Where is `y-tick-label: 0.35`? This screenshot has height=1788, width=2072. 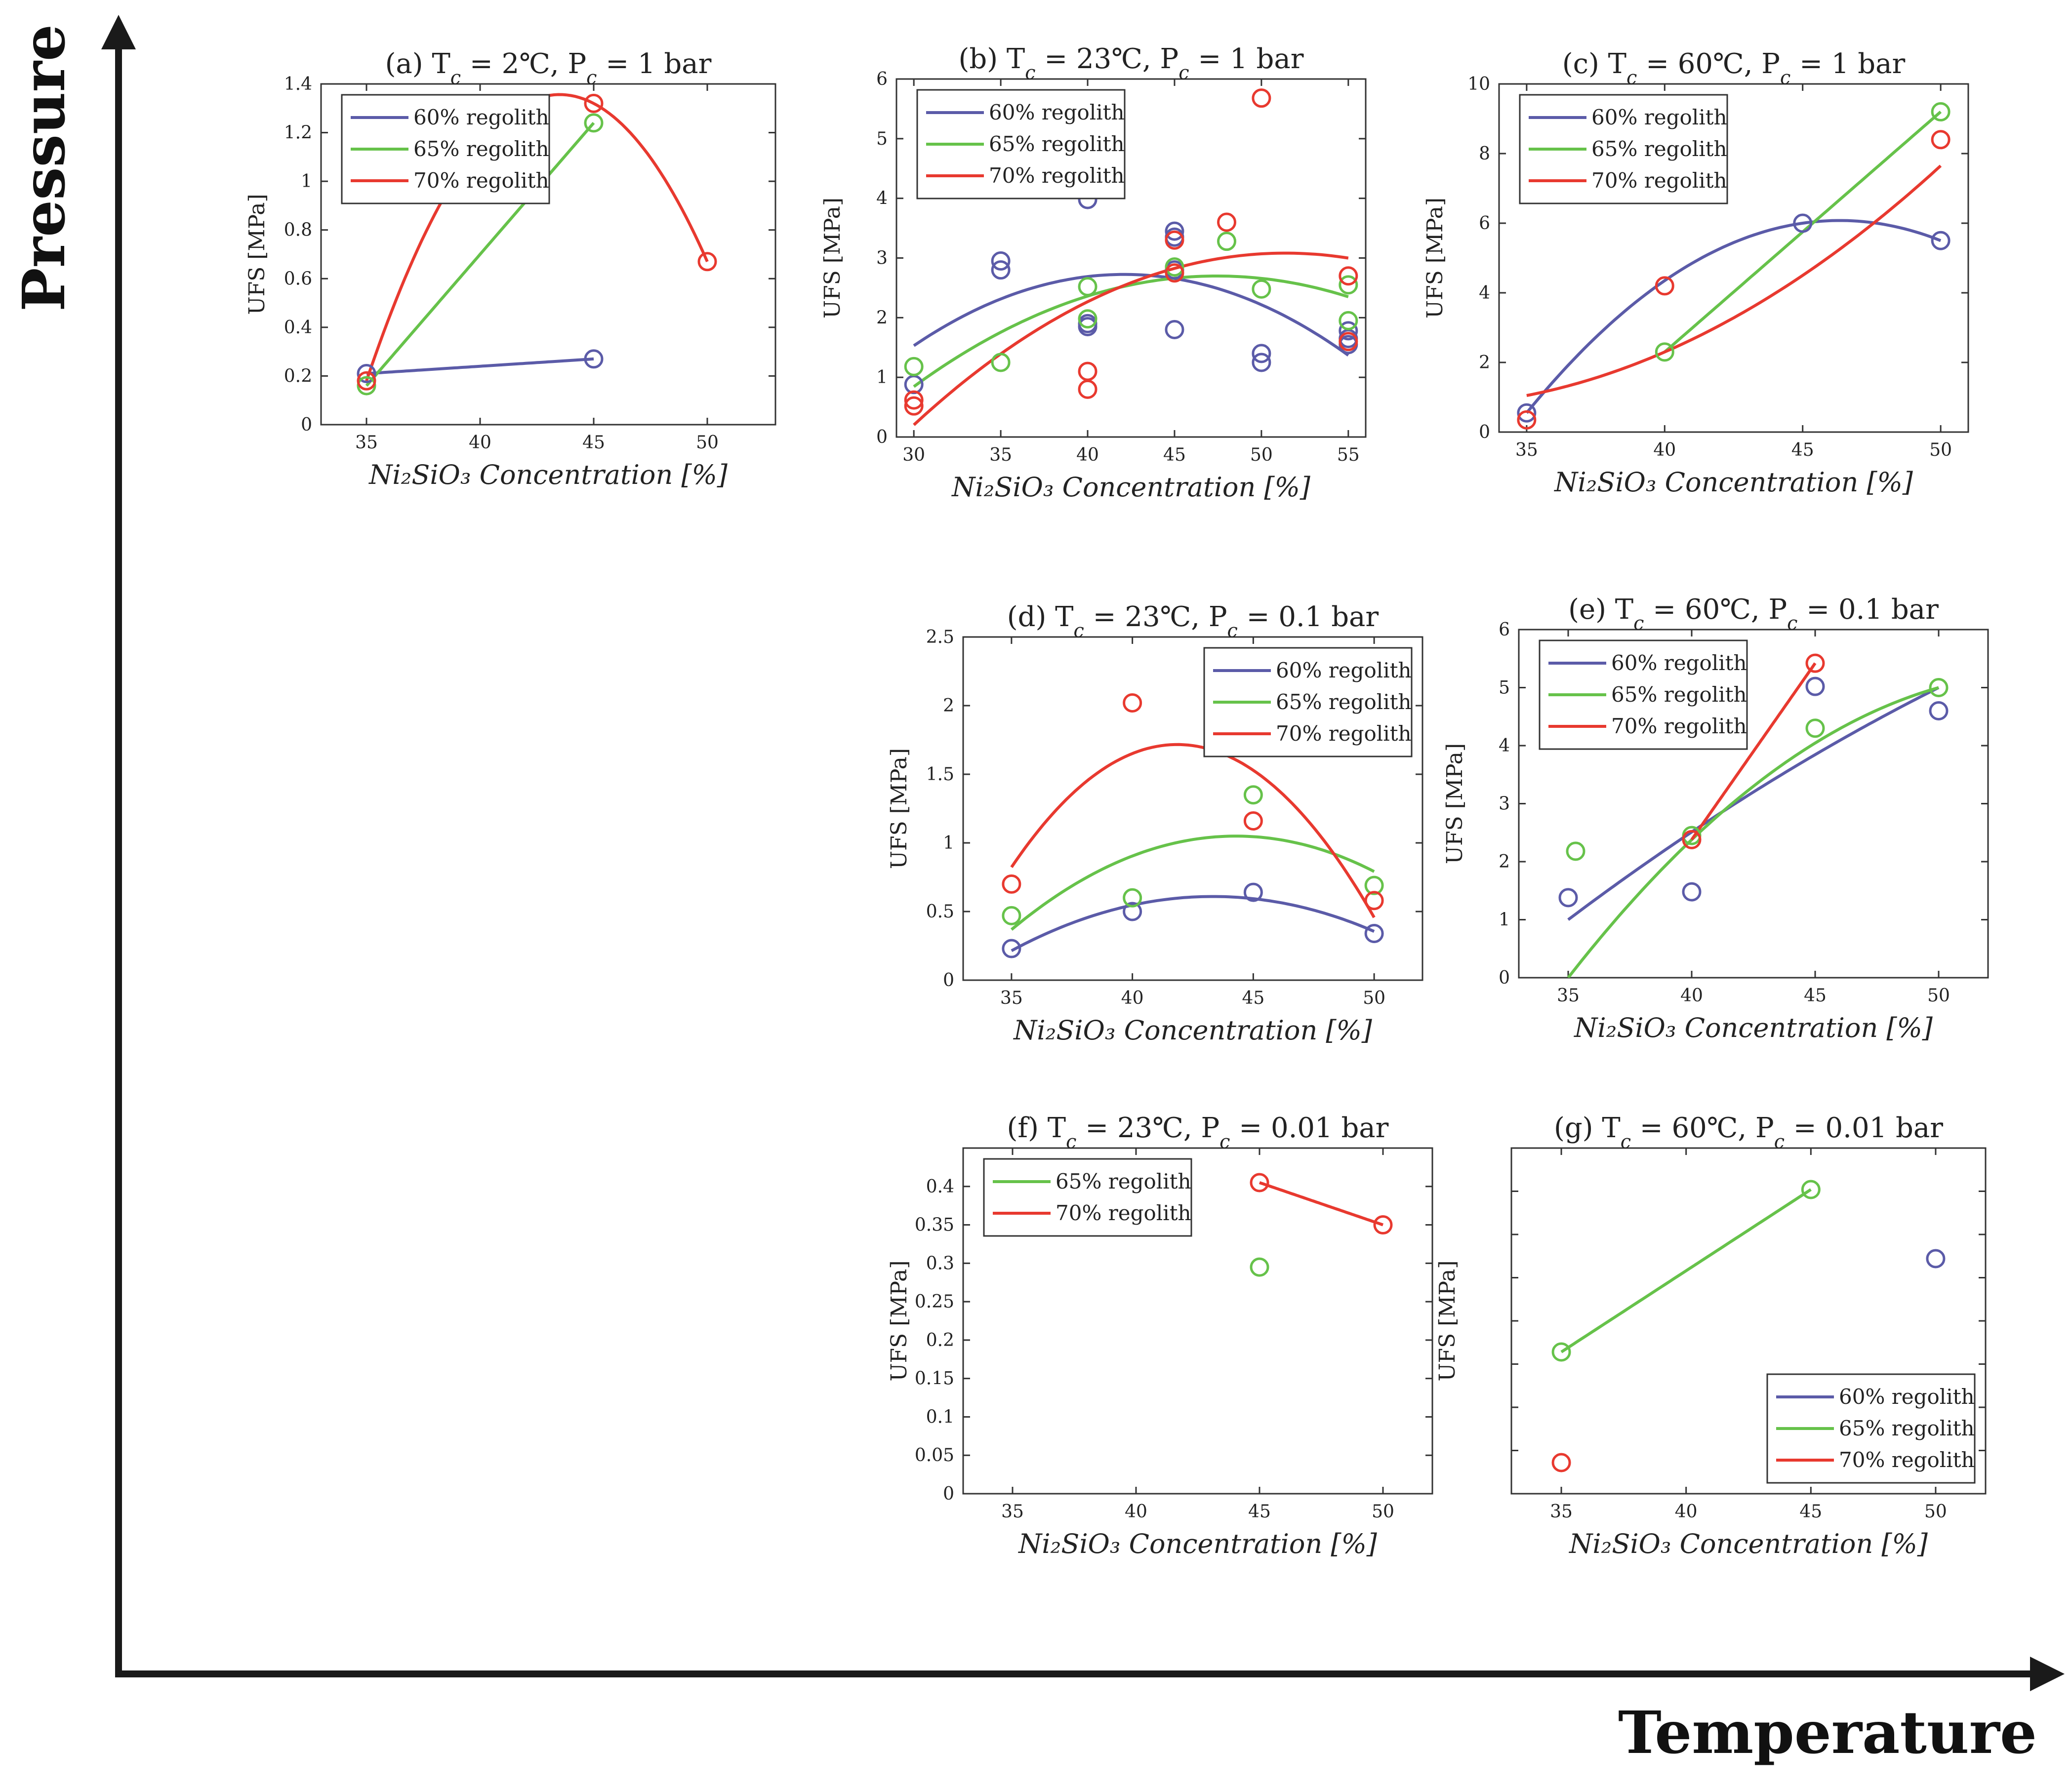
y-tick-label: 0.35 is located at coordinates (935, 1225).